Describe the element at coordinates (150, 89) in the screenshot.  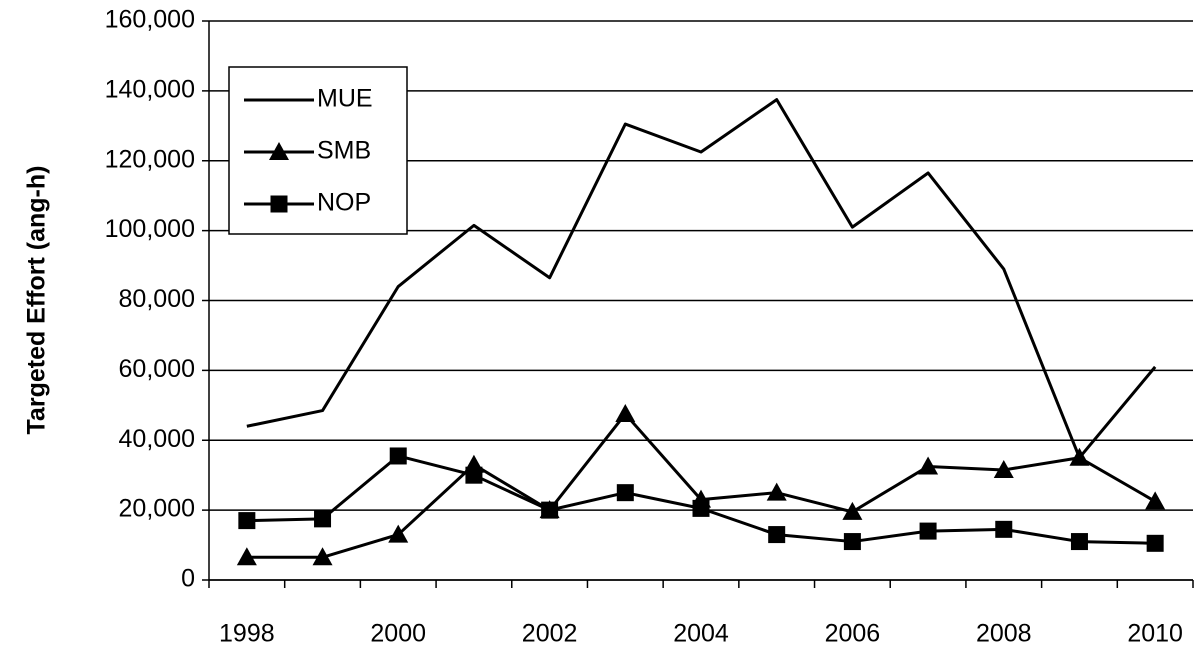
I see `y-tick-label: 140,000` at that location.